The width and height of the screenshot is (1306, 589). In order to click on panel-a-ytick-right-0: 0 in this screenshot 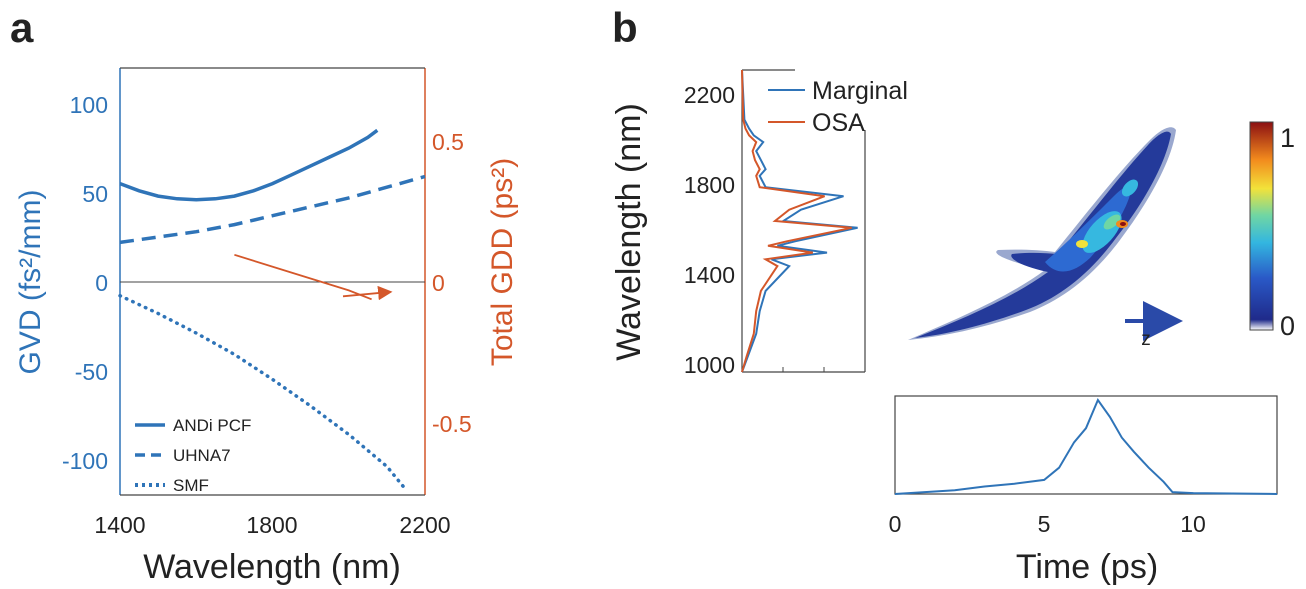, I will do `click(438, 283)`.